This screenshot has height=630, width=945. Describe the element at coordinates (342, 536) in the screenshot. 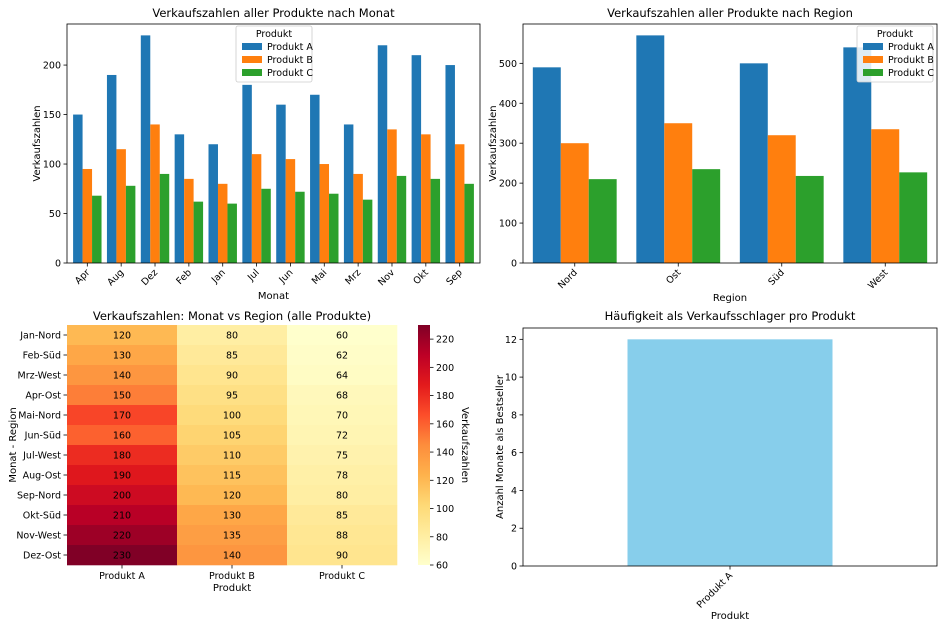

I see `heatmap-cell-value: 88` at that location.